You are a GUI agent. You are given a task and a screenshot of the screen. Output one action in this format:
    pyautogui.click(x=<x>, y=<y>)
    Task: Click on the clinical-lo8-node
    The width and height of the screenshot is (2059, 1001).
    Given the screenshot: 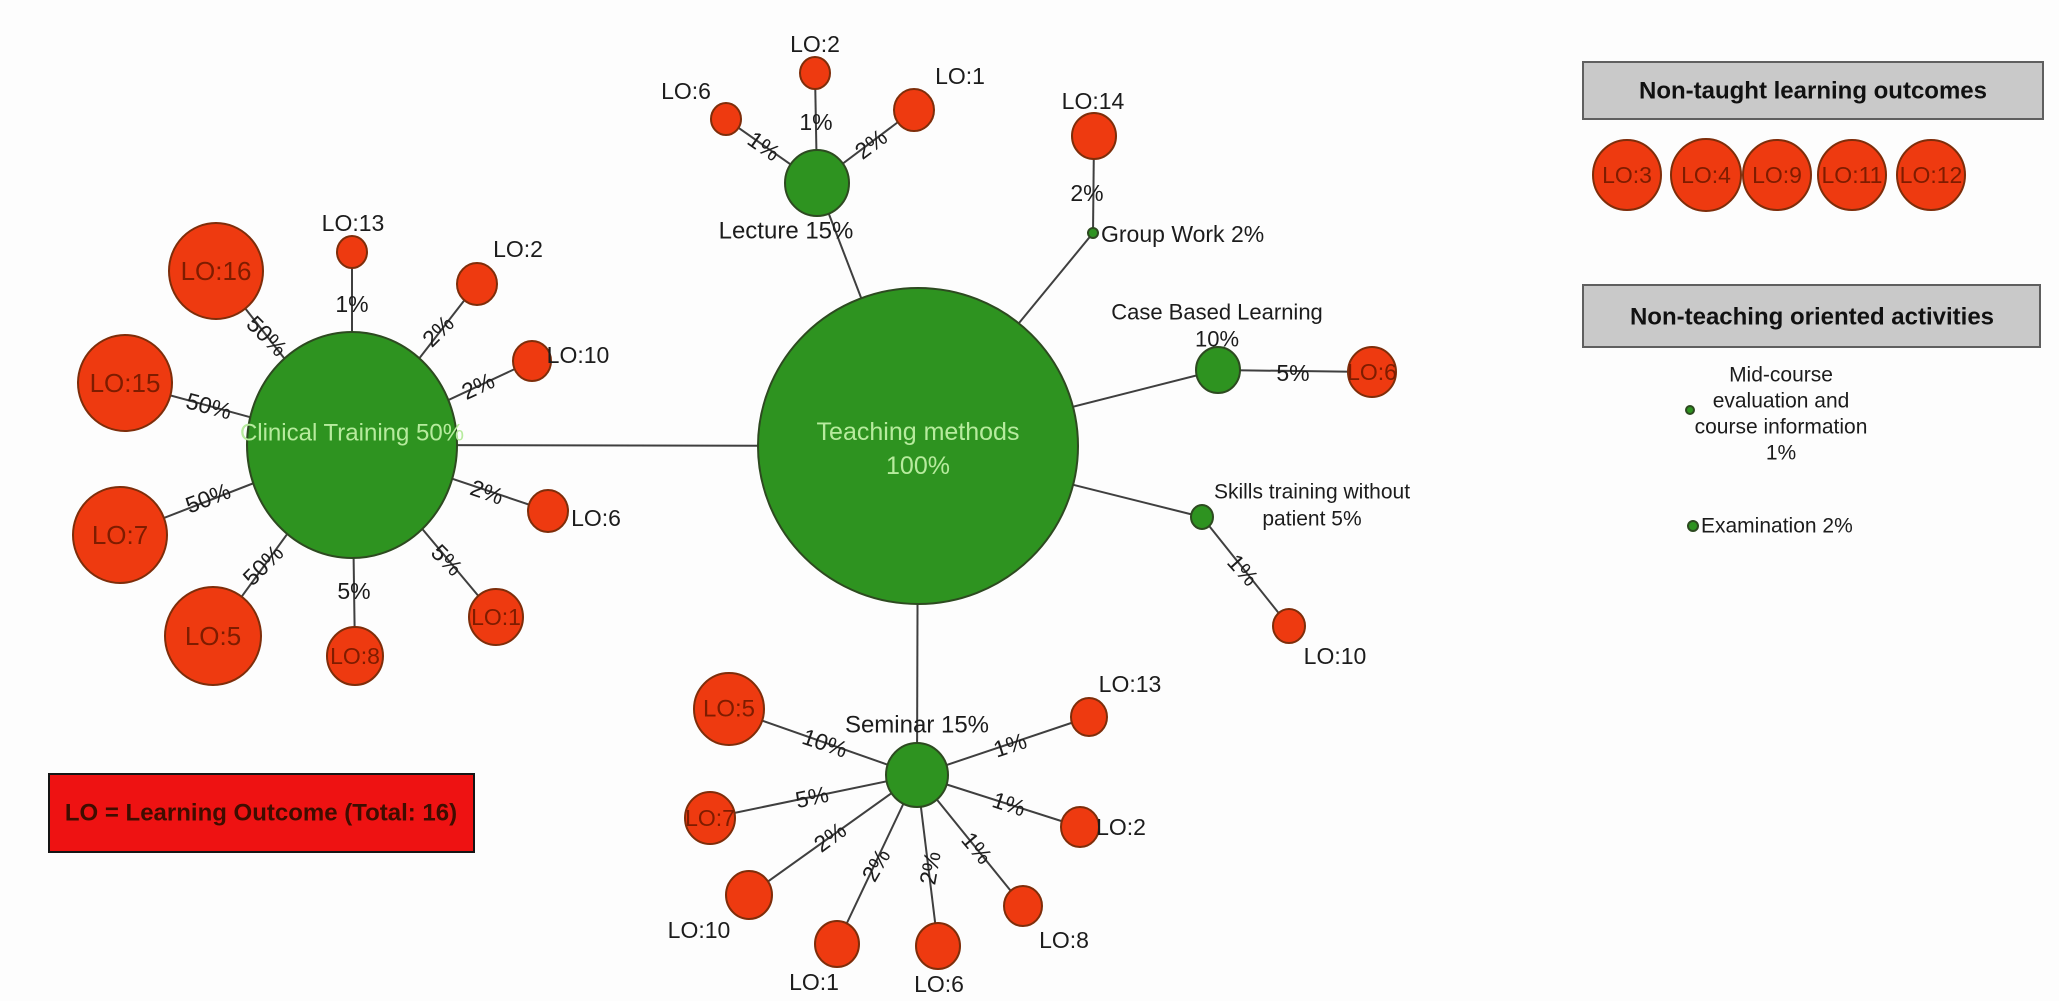 What is the action you would take?
    pyautogui.click(x=355, y=656)
    